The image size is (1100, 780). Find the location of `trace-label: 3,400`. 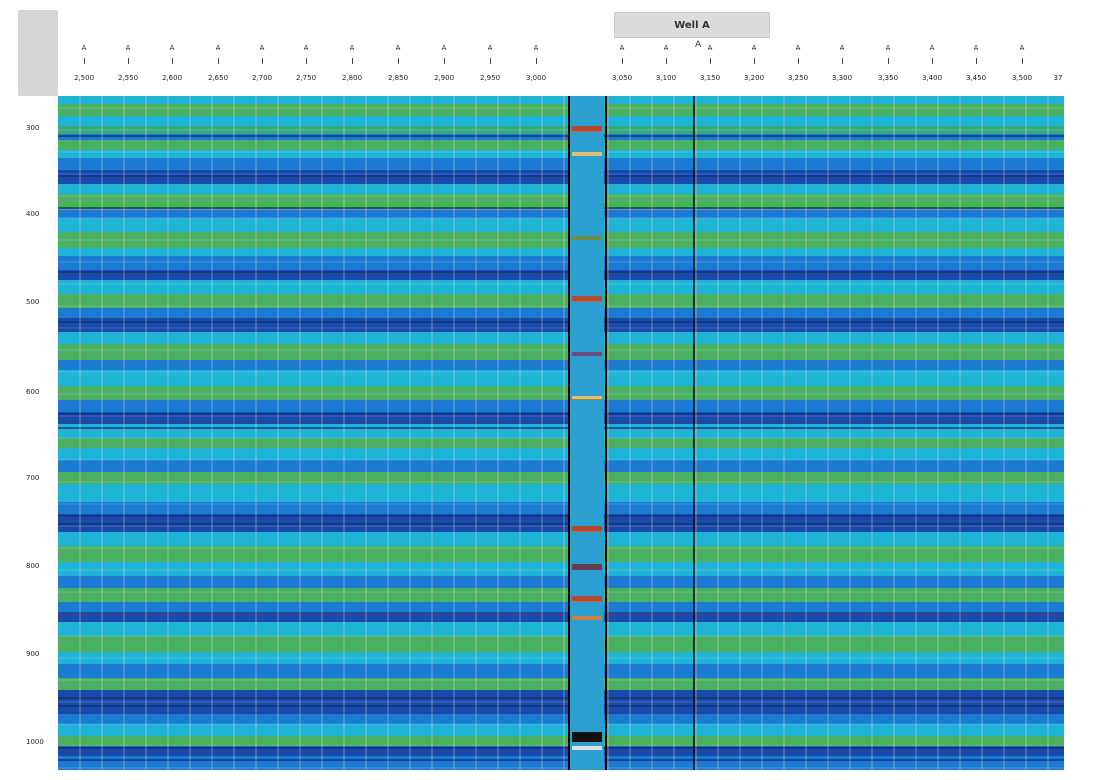

trace-label: 3,400 is located at coordinates (932, 78).